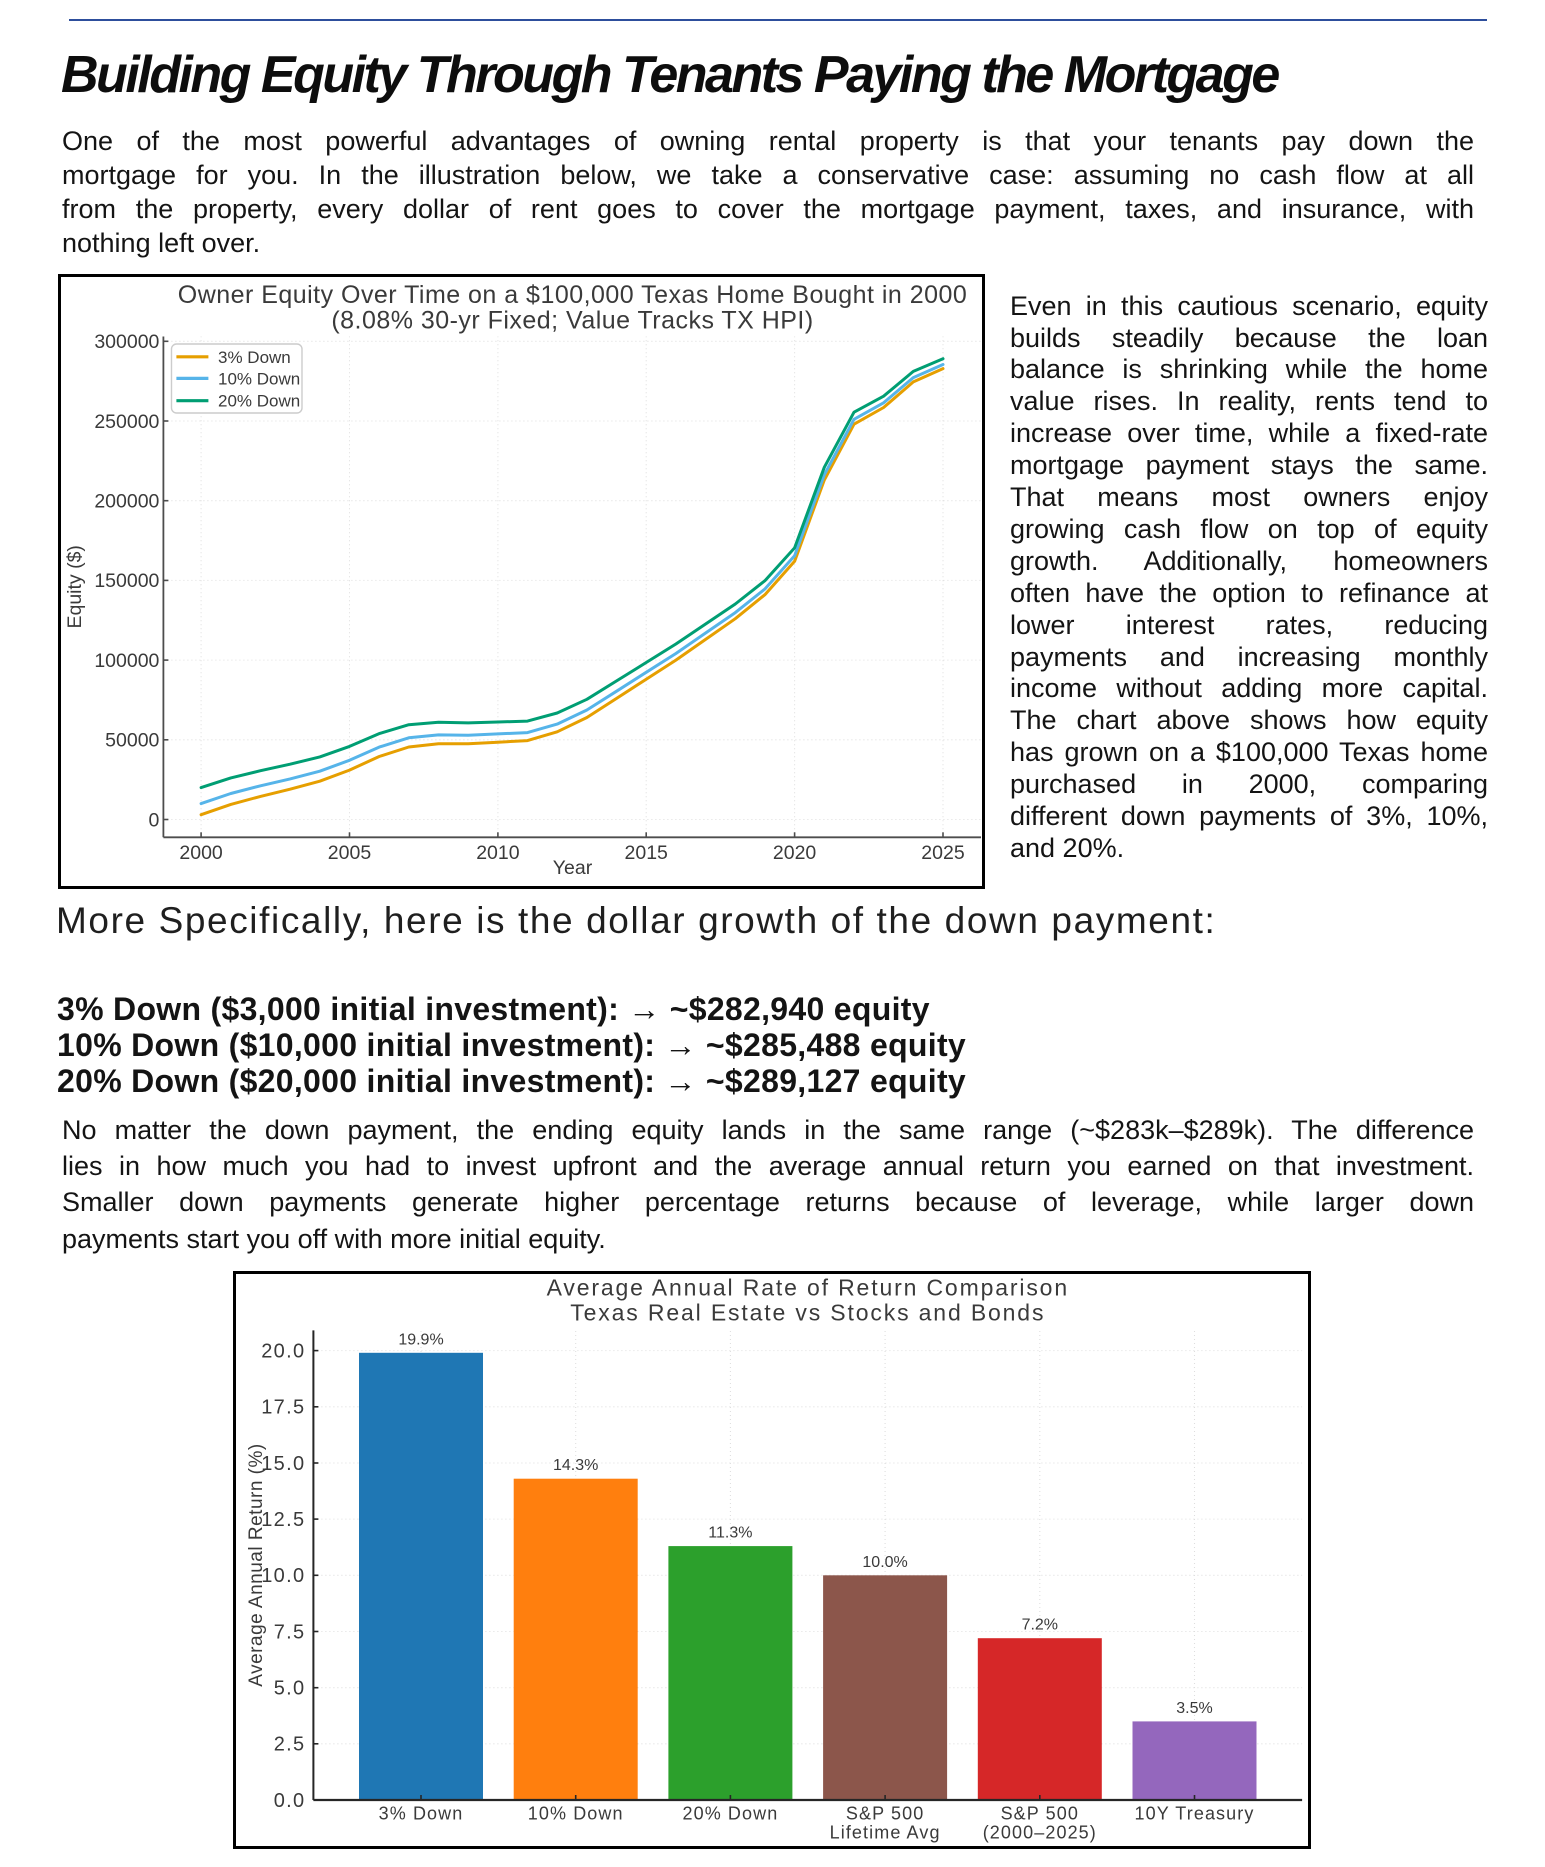 The width and height of the screenshot is (1545, 1867). I want to click on svg-text: 200000, so click(126, 502).